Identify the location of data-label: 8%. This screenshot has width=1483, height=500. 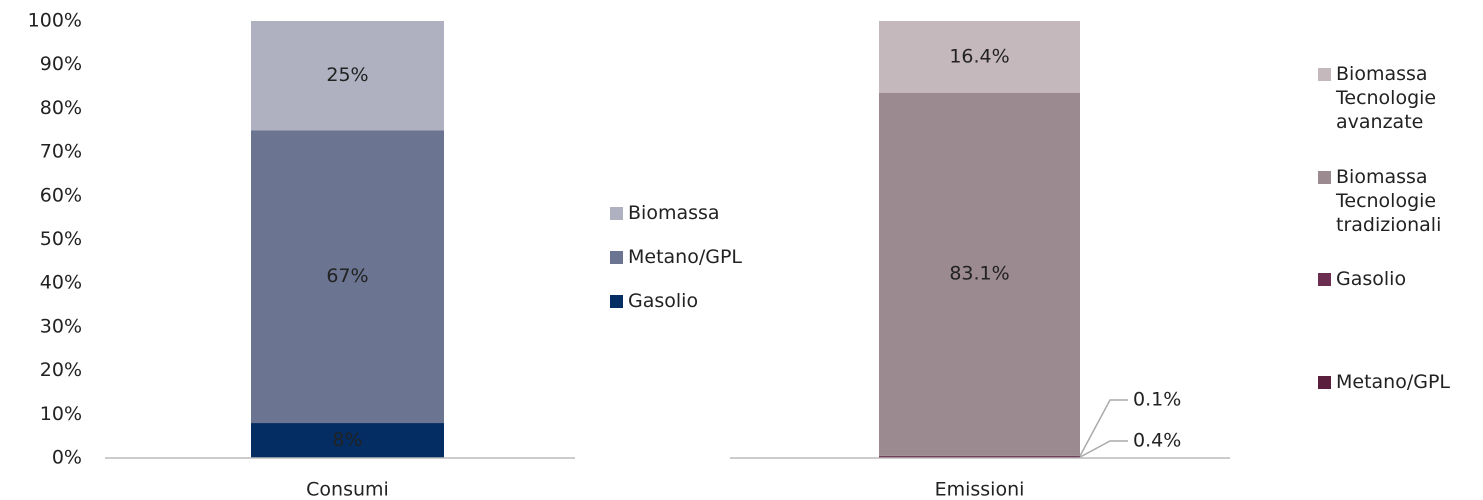
(347, 440).